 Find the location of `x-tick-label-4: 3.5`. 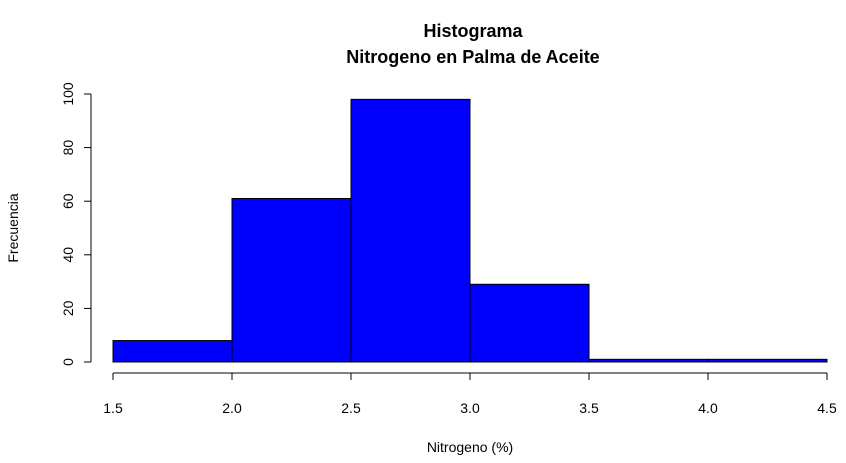

x-tick-label-4: 3.5 is located at coordinates (589, 408).